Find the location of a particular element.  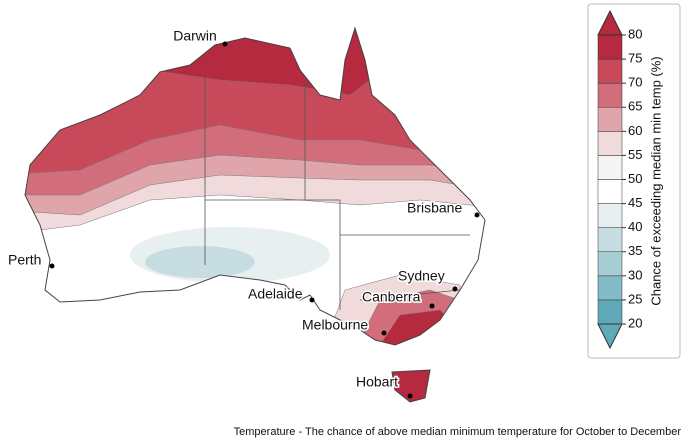

colorbar-tick-label: 45 is located at coordinates (635, 202).